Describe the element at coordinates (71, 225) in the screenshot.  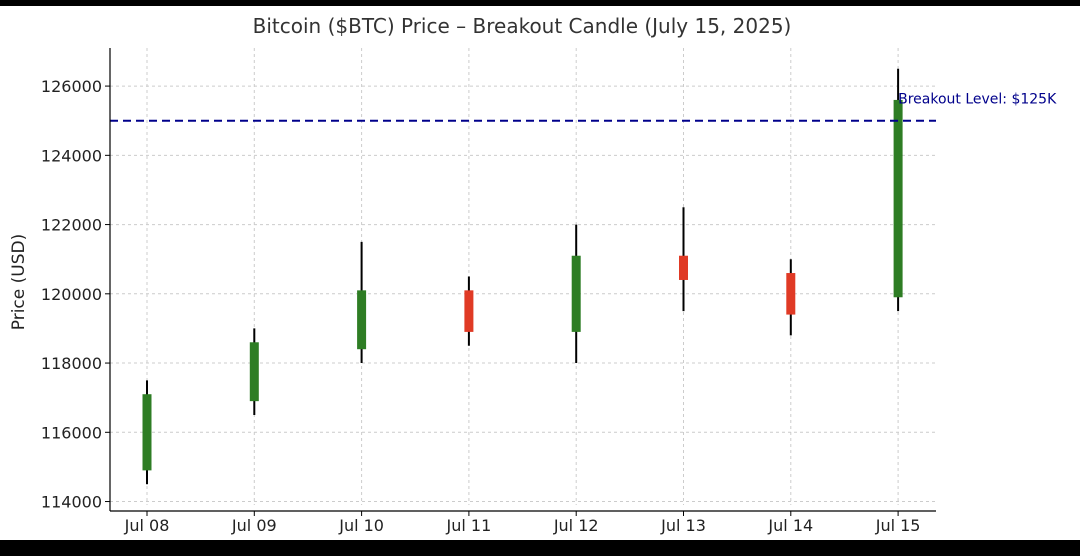
I see `y-tick-label: 122000` at that location.